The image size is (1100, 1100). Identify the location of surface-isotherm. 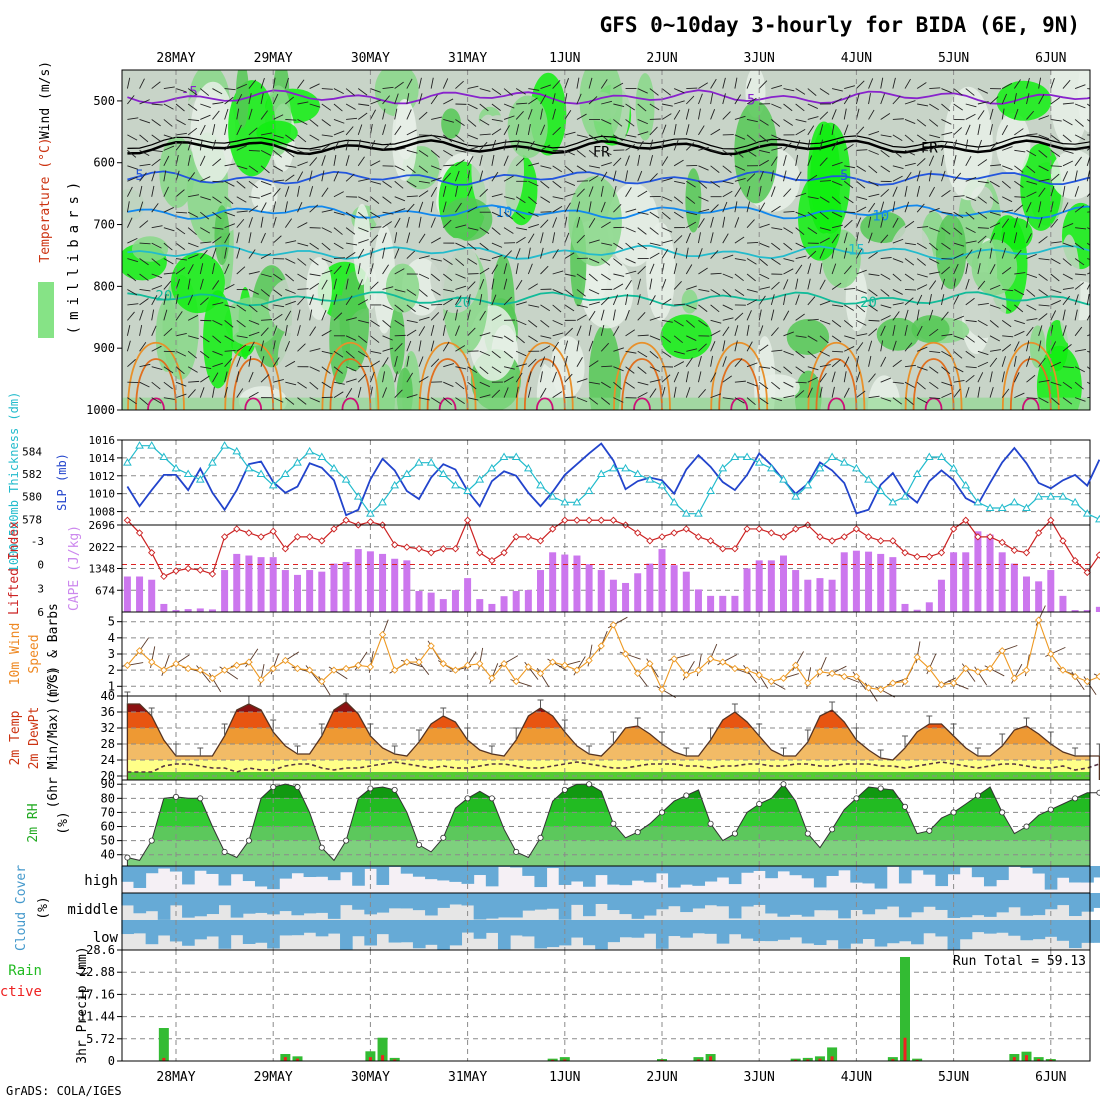
(544, 384).